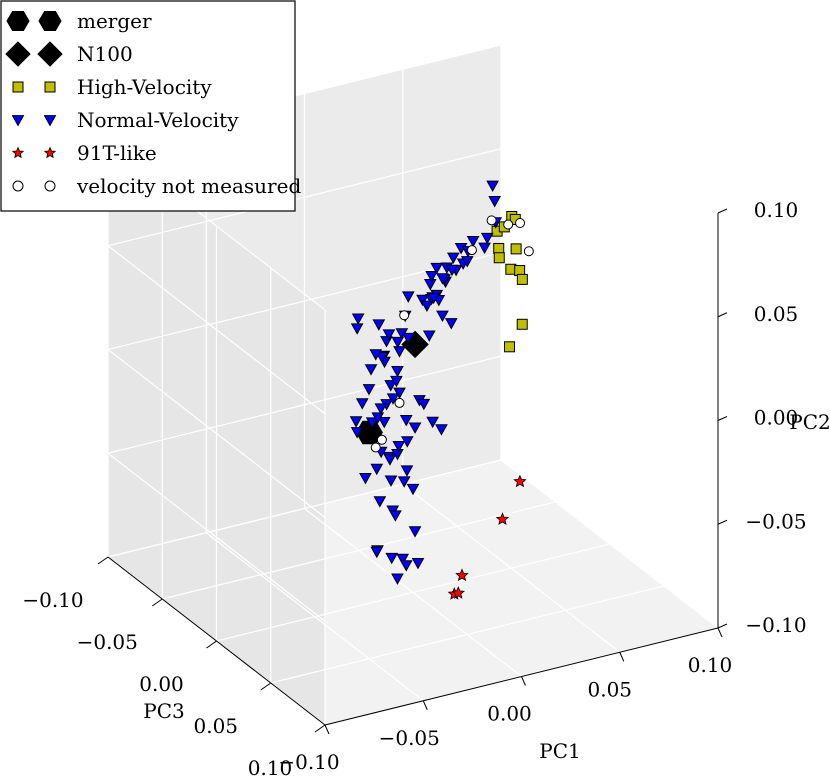  Describe the element at coordinates (776, 210) in the screenshot. I see `z-tick-label: 0.10` at that location.